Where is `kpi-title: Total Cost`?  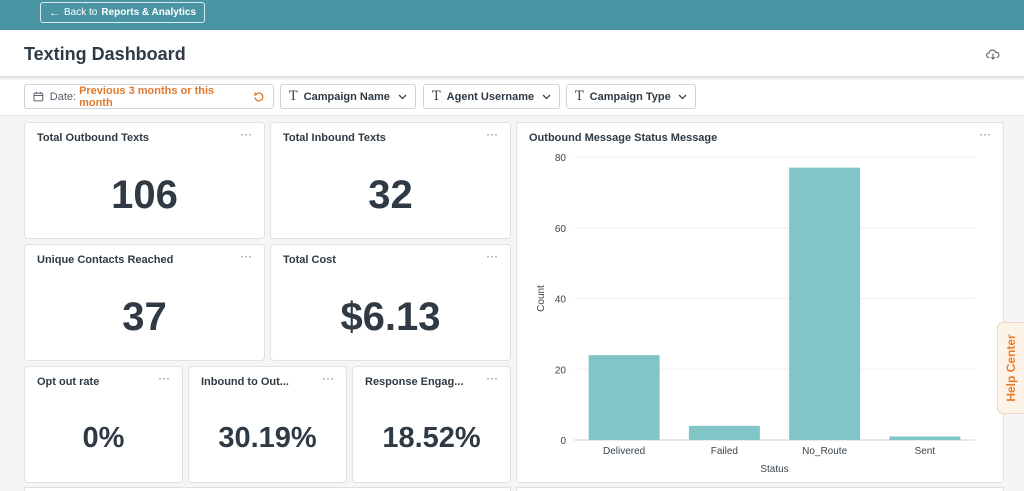
kpi-title: Total Cost is located at coordinates (309, 260).